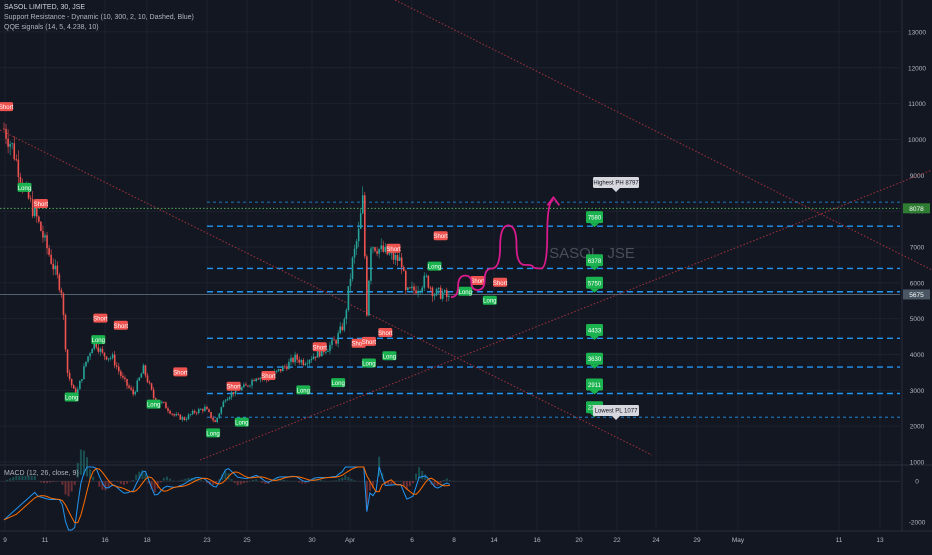 Image resolution: width=932 pixels, height=555 pixels. Describe the element at coordinates (595, 360) in the screenshot. I see `level-label-text: 3630` at that location.